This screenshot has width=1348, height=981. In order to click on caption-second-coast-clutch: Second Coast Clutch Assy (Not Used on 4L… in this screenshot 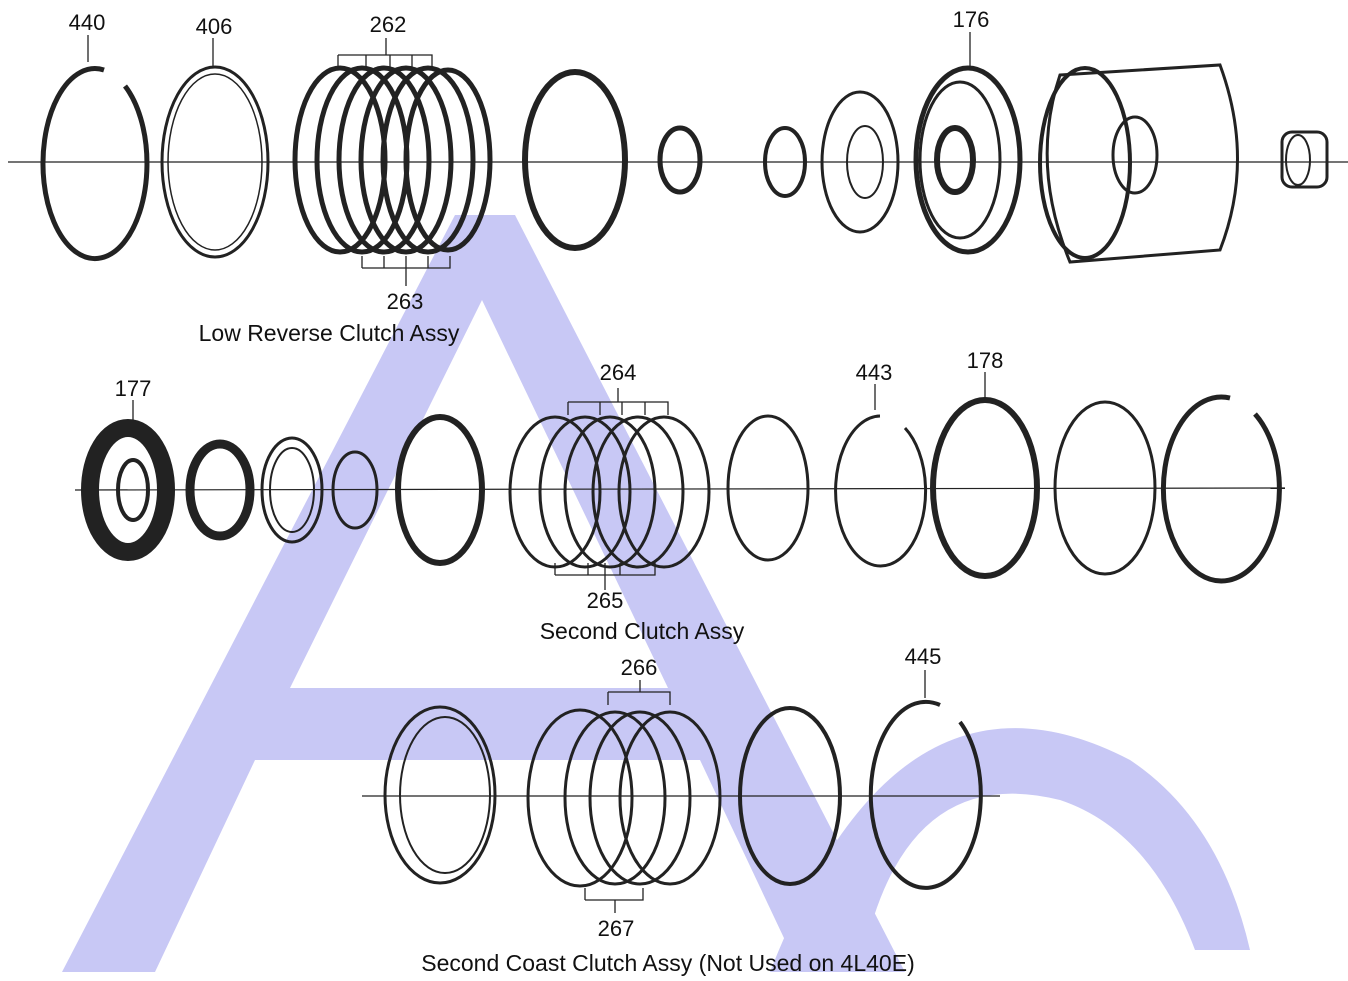, I will do `click(667, 963)`.